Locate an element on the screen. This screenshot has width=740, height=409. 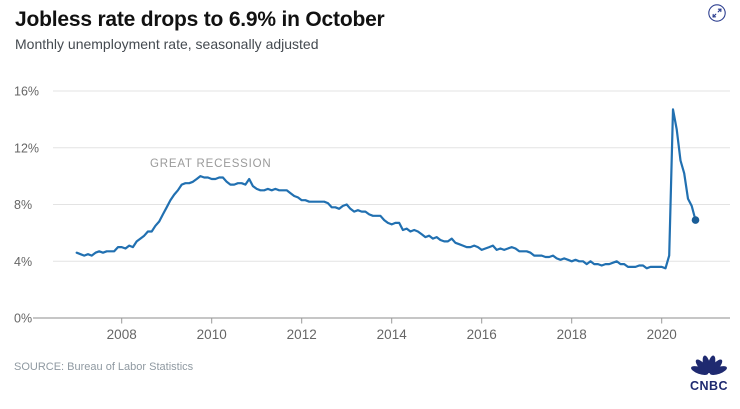
svg-text: 2010 is located at coordinates (212, 334).